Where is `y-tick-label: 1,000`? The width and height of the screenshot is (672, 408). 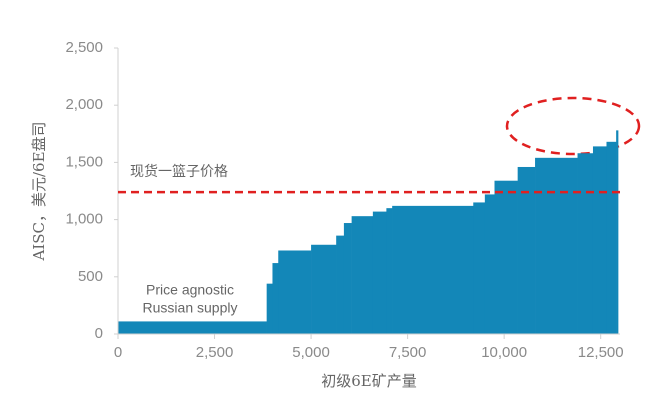
y-tick-label: 1,000 is located at coordinates (84, 219).